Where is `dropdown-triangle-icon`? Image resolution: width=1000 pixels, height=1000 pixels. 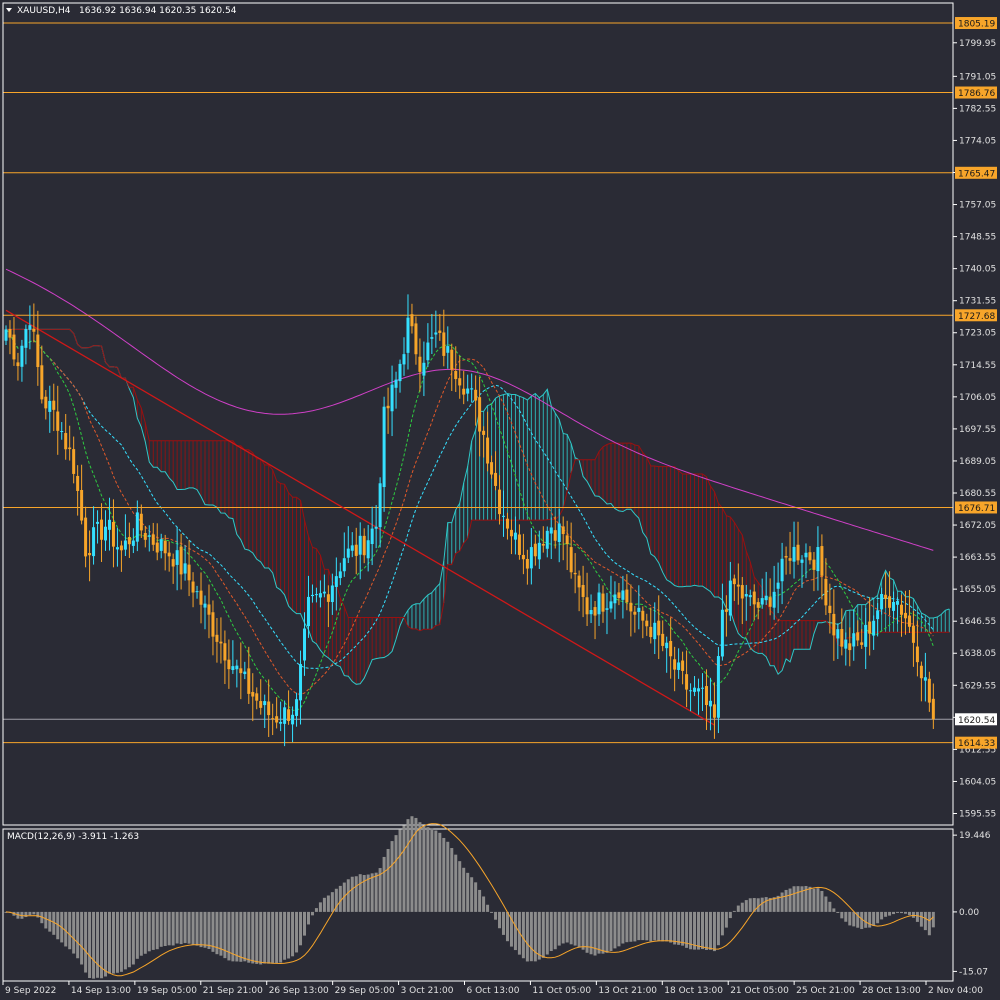
dropdown-triangle-icon is located at coordinates (9, 10).